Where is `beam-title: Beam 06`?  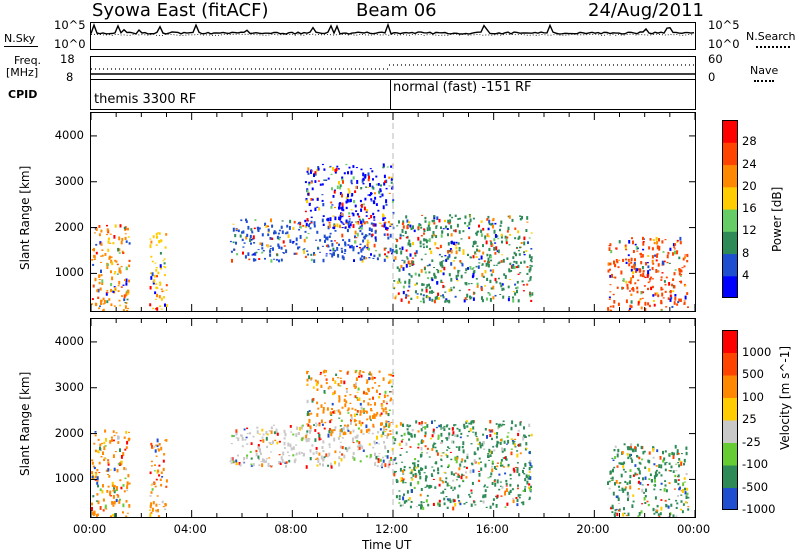
beam-title: Beam 06 is located at coordinates (396, 10).